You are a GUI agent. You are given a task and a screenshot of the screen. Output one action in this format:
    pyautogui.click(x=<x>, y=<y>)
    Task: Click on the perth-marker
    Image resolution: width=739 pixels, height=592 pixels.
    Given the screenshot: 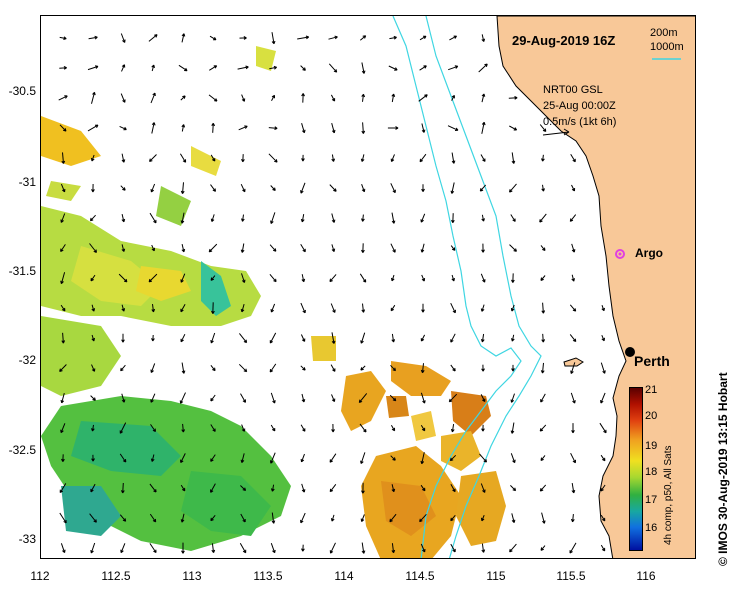 What is the action you would take?
    pyautogui.click(x=630, y=352)
    